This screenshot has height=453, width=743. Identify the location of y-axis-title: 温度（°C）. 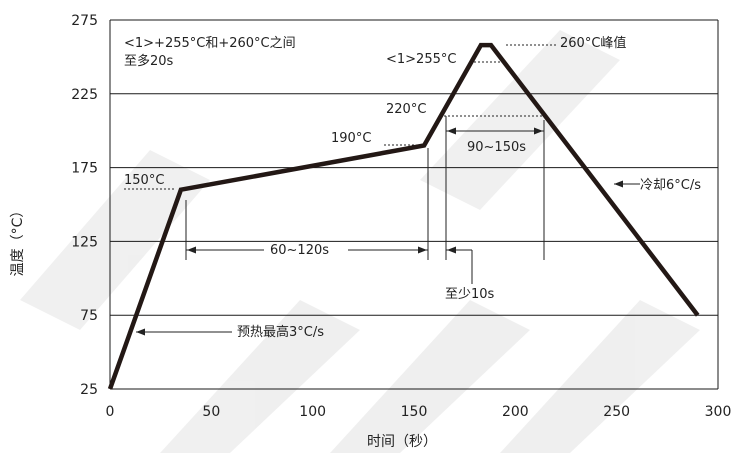
(18, 240).